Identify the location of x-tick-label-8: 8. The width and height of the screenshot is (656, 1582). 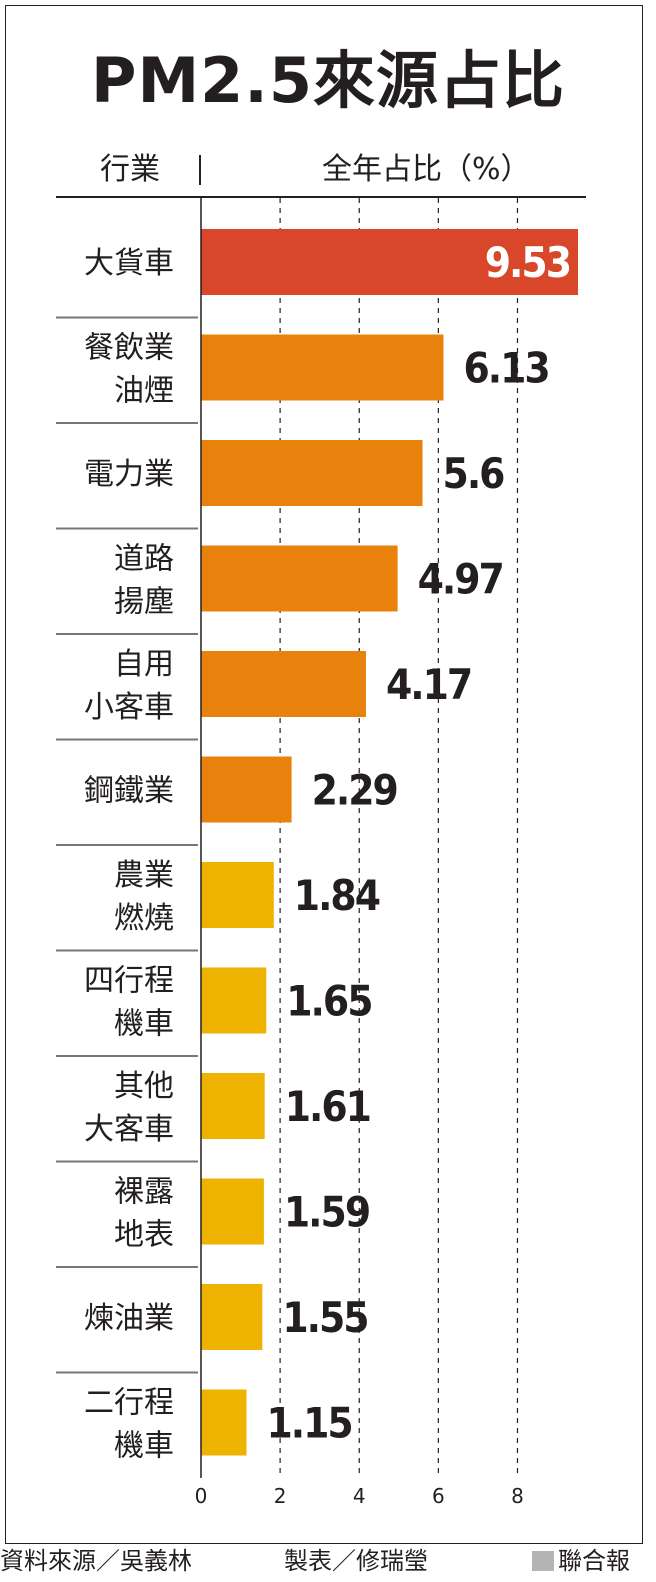
(517, 1496).